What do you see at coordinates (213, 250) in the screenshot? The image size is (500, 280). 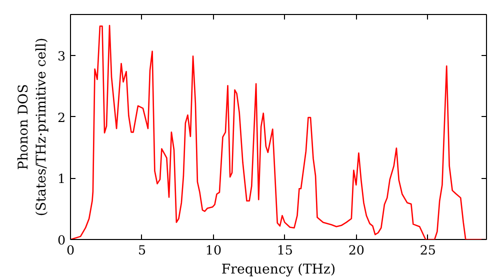 I see `x-tick-label: 10` at bounding box center [213, 250].